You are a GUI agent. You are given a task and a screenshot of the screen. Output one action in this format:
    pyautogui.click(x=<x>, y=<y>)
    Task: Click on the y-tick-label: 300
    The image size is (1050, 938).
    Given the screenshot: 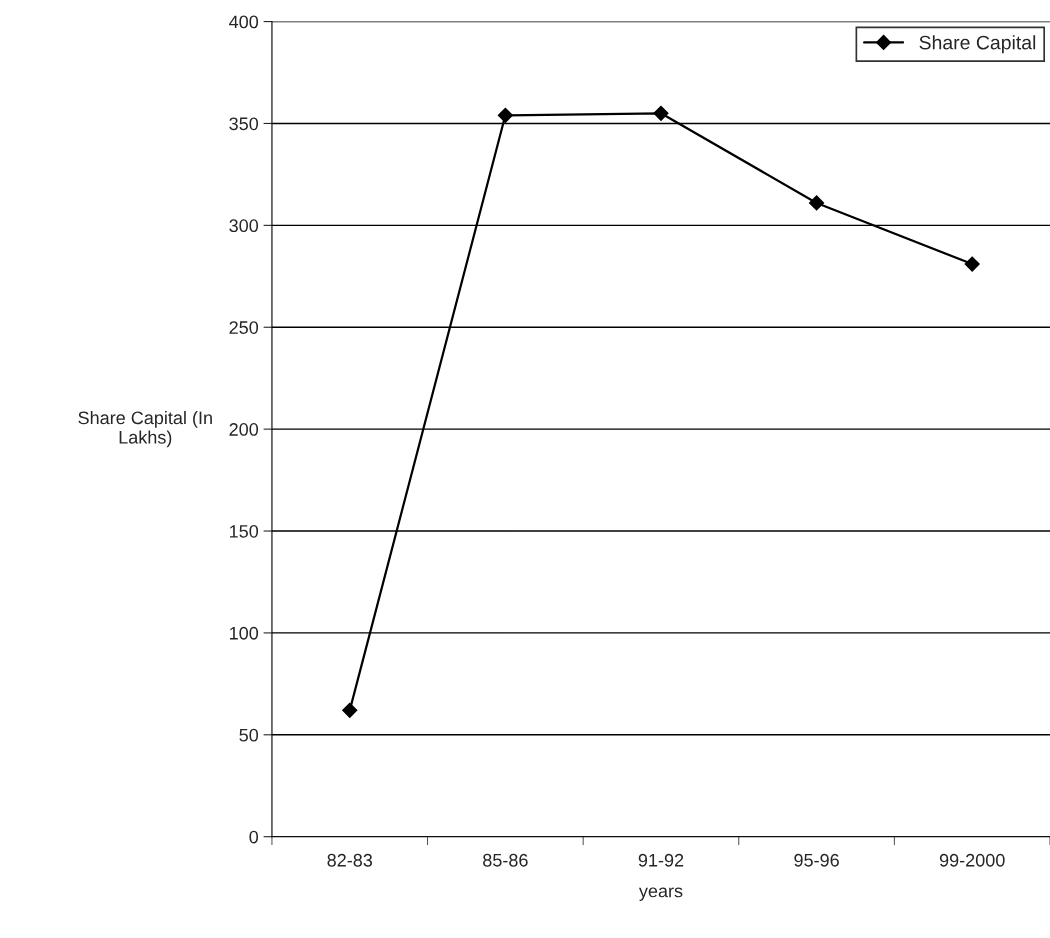 What is the action you would take?
    pyautogui.click(x=244, y=226)
    